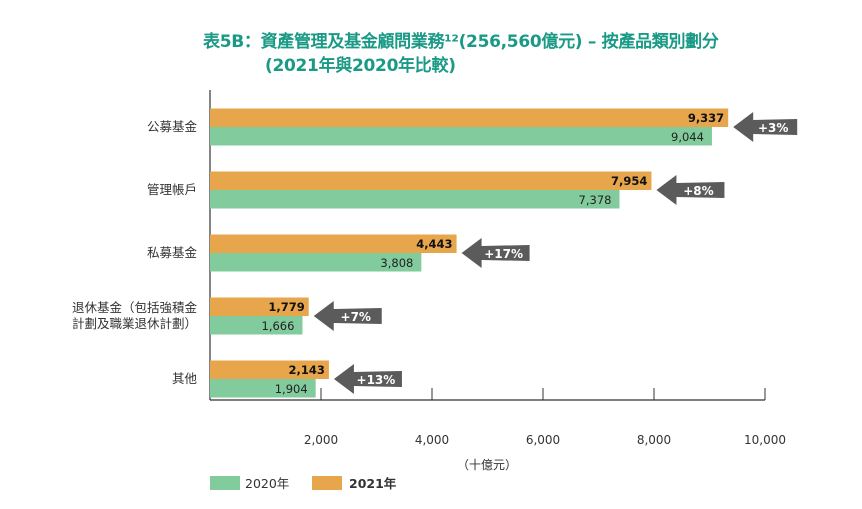 This screenshot has width=862, height=509. What do you see at coordinates (706, 118) in the screenshot?
I see `bar-2021-value-label: 9,337` at bounding box center [706, 118].